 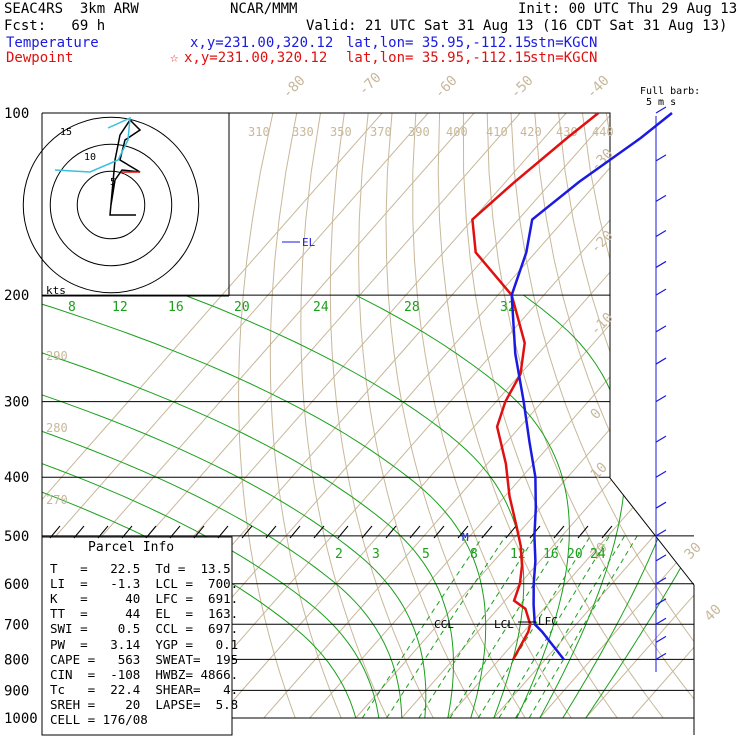 I want to click on theta-label-370: 370, so click(x=381, y=132).